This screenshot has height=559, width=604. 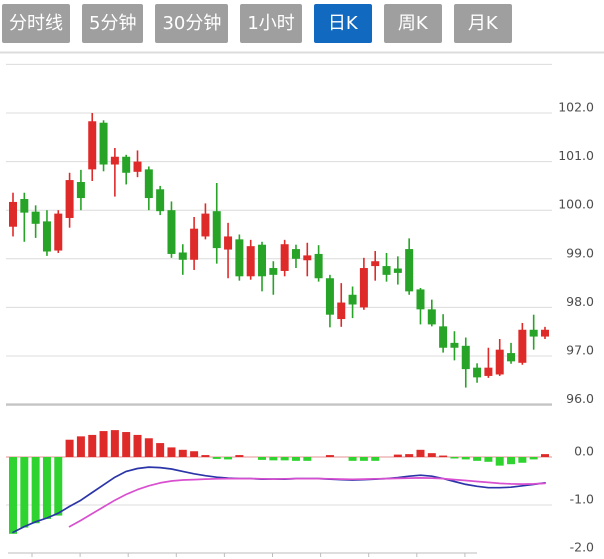 I want to click on macd-dif-line, so click(x=279, y=500).